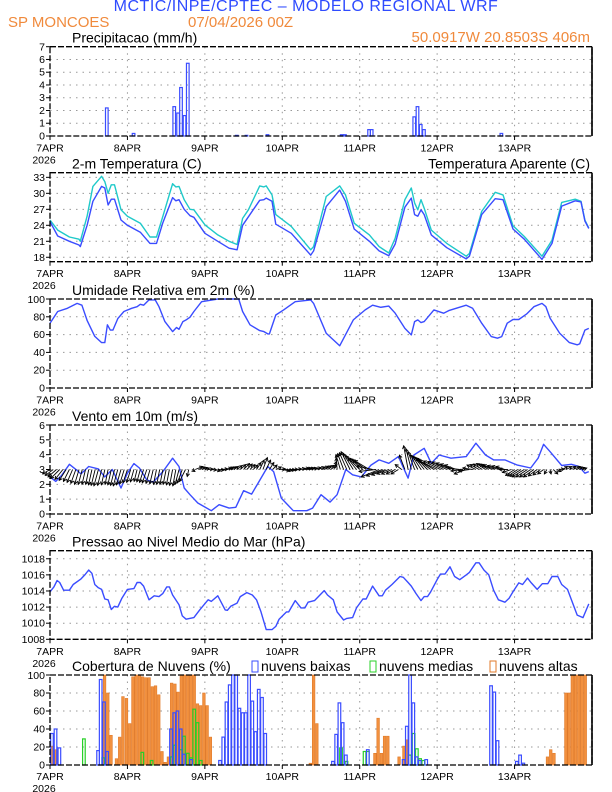  Describe the element at coordinates (509, 164) in the screenshot. I see `legend-label: Temperatura Aparente (C)` at that location.